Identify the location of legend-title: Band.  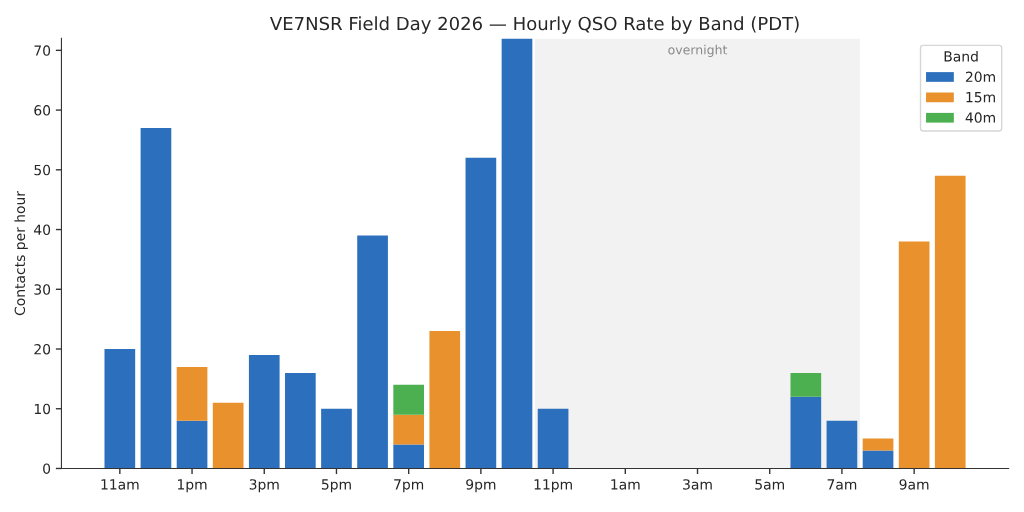
(961, 56).